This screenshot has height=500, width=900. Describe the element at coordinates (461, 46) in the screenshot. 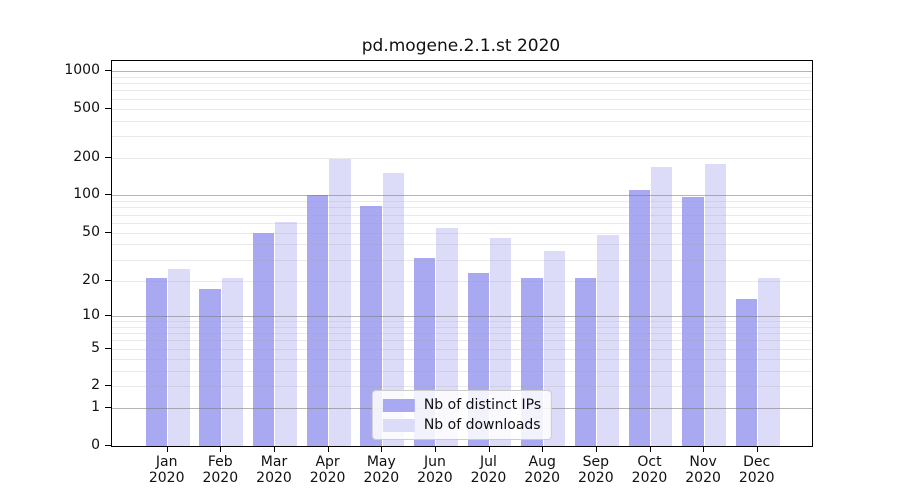

I see `chart-title: pd.mogene.2.1.st 2020` at that location.